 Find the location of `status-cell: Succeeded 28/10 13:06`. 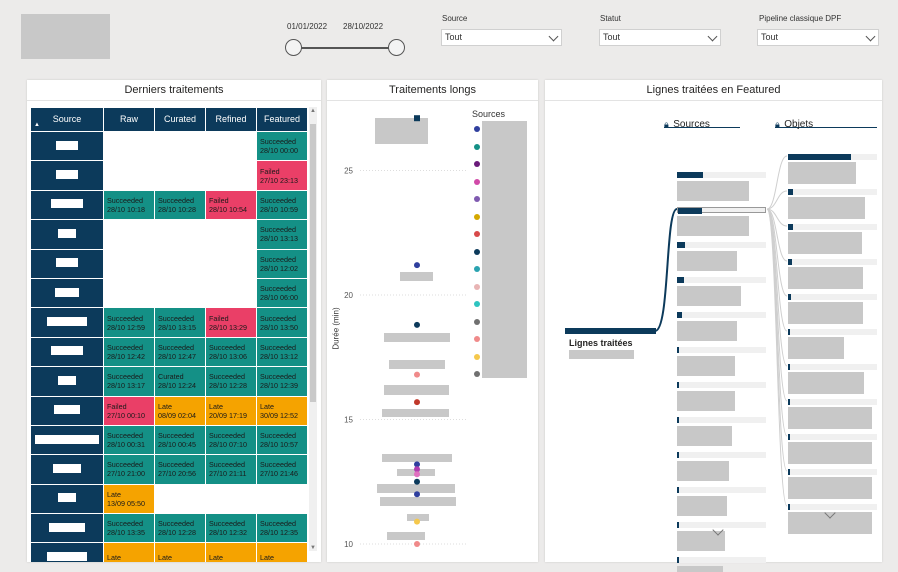

status-cell: Succeeded 28/10 13:06 is located at coordinates (231, 352).